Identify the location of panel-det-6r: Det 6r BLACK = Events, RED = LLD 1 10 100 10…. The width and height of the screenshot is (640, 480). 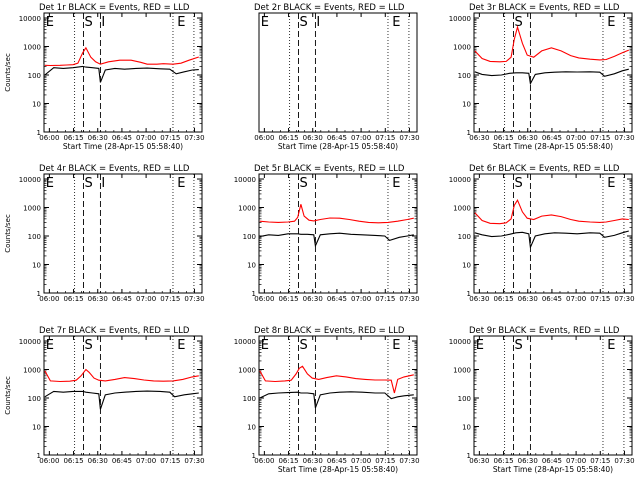
(542, 233).